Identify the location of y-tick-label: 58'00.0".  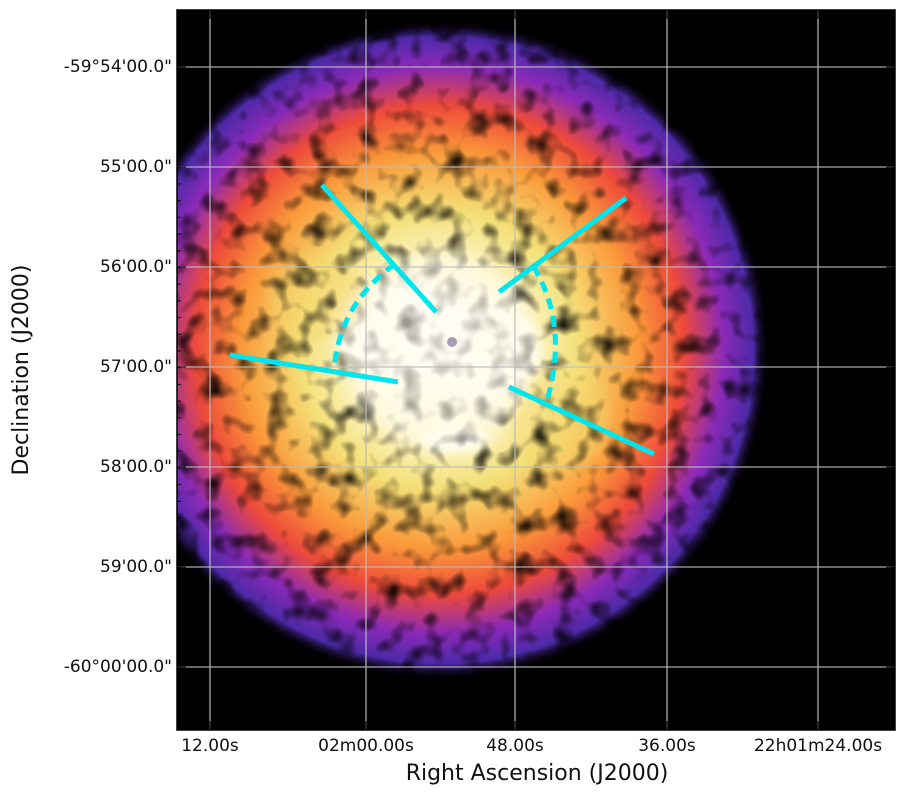
(136, 467).